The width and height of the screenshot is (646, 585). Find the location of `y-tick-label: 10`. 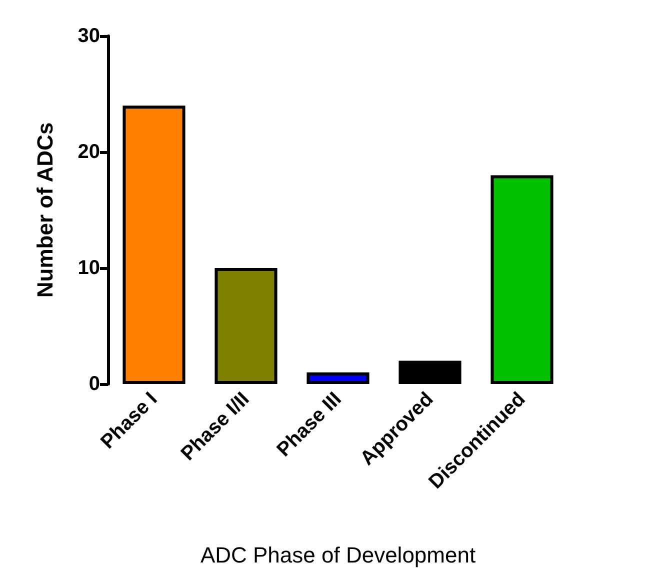

y-tick-label: 10 is located at coordinates (89, 268).